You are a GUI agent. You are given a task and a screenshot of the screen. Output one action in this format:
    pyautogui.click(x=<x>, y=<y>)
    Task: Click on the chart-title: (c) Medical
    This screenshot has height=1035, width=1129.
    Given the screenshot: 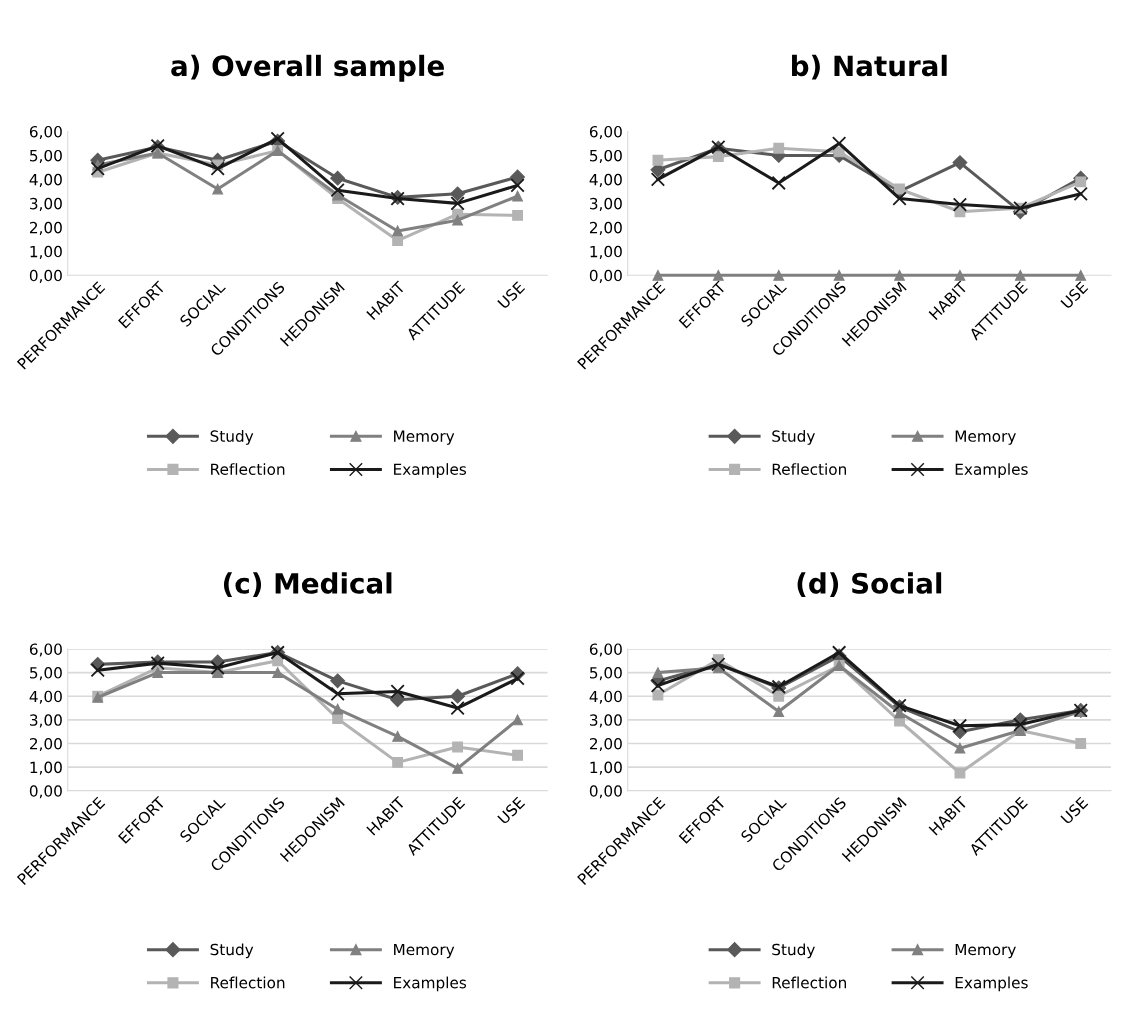 What is the action you would take?
    pyautogui.click(x=307, y=585)
    